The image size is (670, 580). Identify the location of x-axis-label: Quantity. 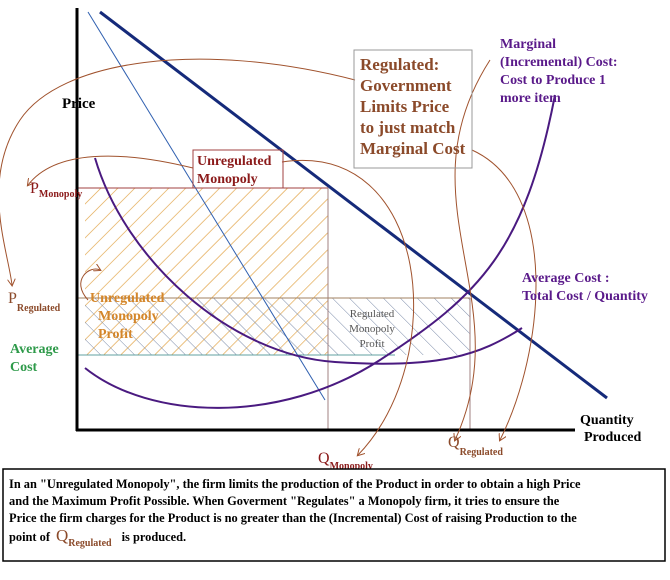
(607, 420).